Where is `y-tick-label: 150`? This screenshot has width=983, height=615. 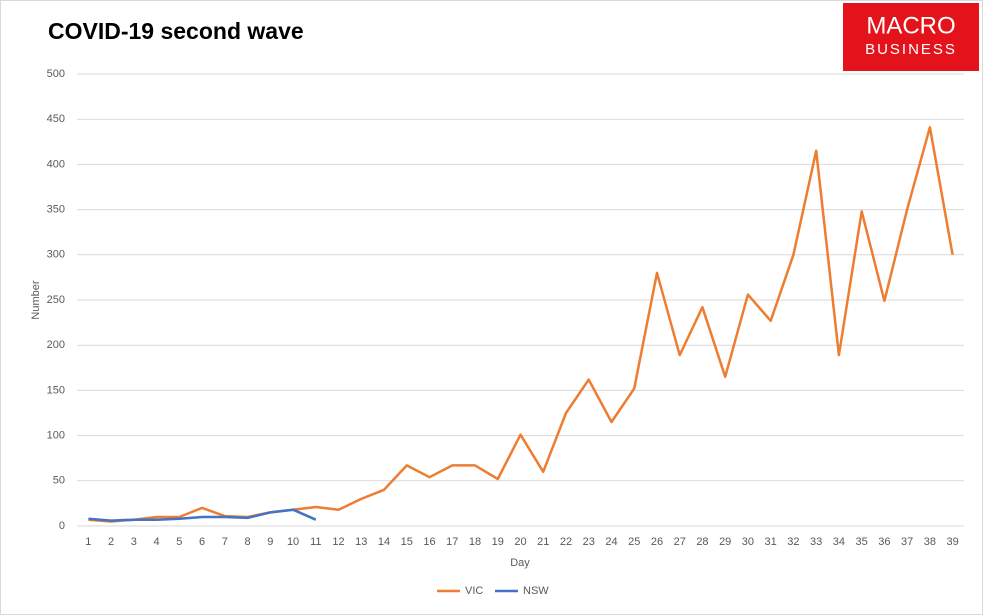 y-tick-label: 150 is located at coordinates (56, 390).